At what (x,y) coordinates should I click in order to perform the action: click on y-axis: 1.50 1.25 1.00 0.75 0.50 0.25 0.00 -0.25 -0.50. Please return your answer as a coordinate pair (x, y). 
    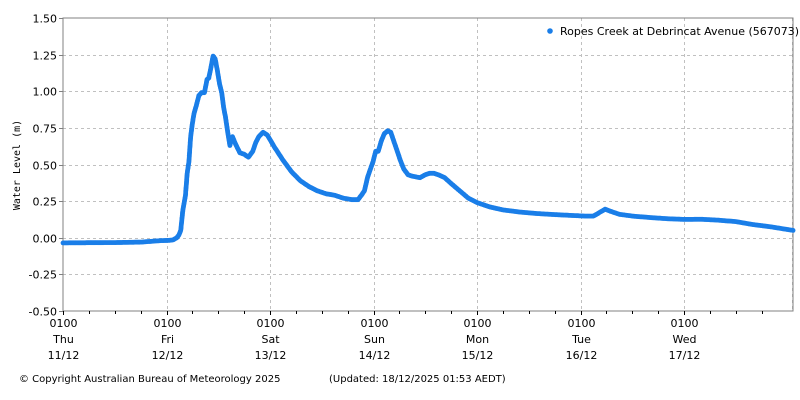
    Looking at the image, I should click on (46, 166).